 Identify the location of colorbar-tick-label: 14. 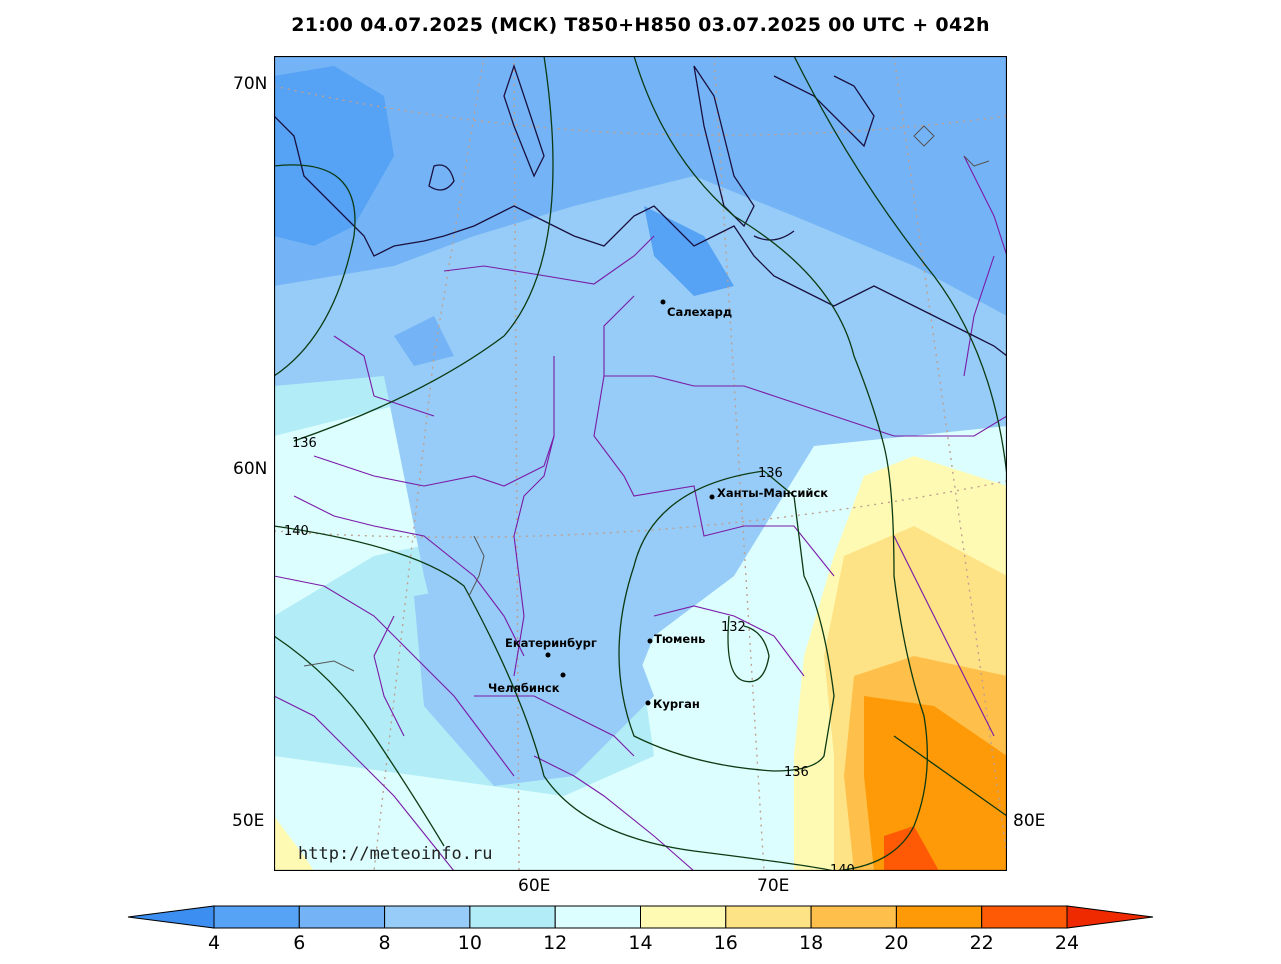
(640, 943).